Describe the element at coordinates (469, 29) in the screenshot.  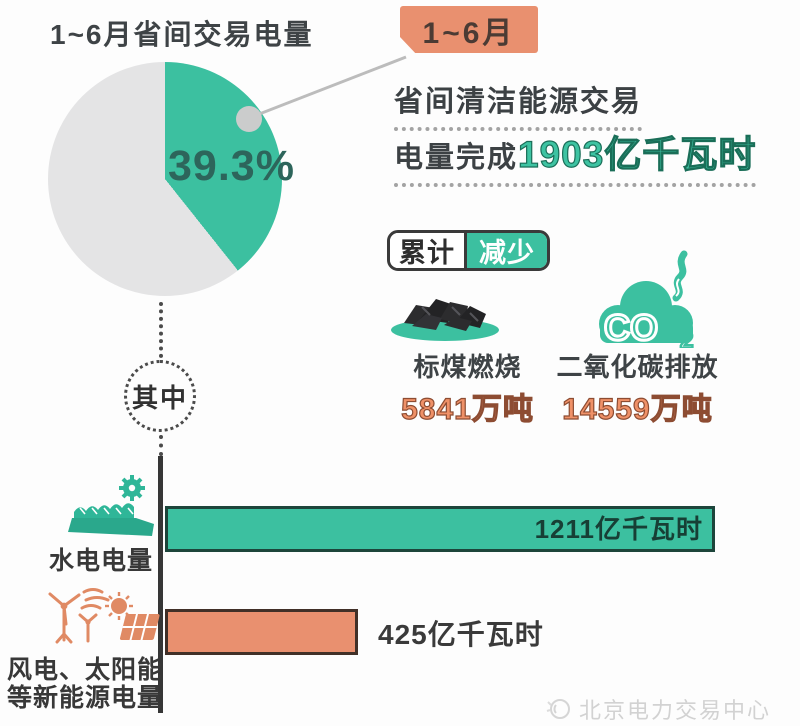
I see `period-badge: 1~6月` at that location.